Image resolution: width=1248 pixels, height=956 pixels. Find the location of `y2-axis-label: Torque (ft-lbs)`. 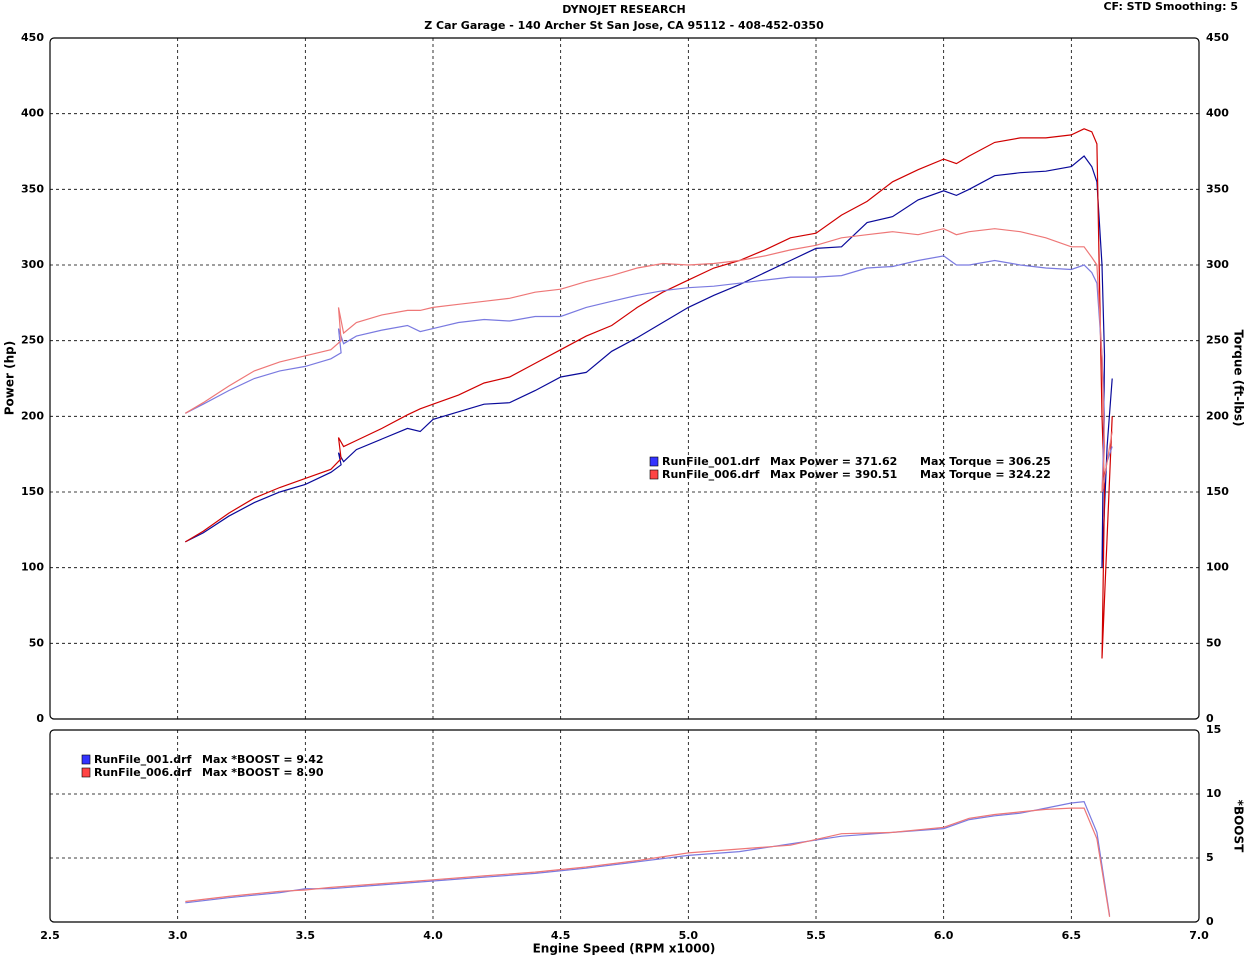

y2-axis-label: Torque (ft-lbs) is located at coordinates (1239, 378).